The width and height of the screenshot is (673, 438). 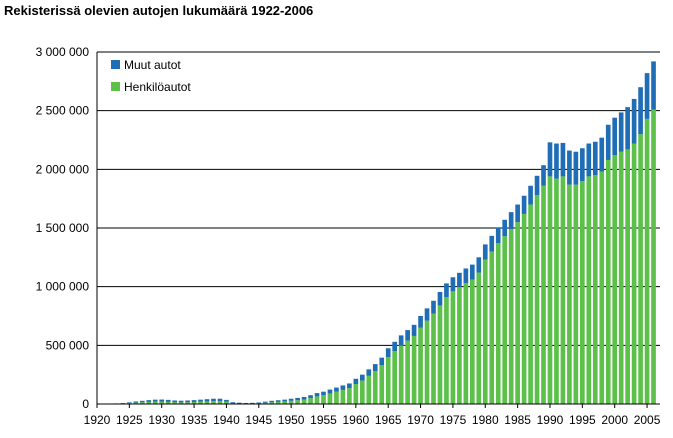 I want to click on bar-henkiloautot-1949, so click(x=284, y=402).